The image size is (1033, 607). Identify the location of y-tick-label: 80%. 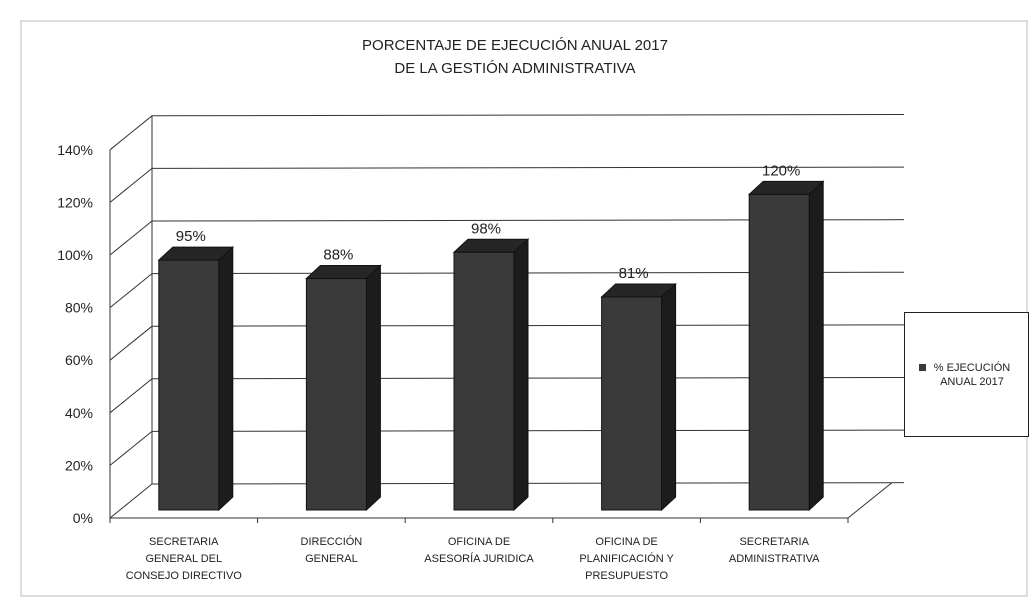
(79, 308).